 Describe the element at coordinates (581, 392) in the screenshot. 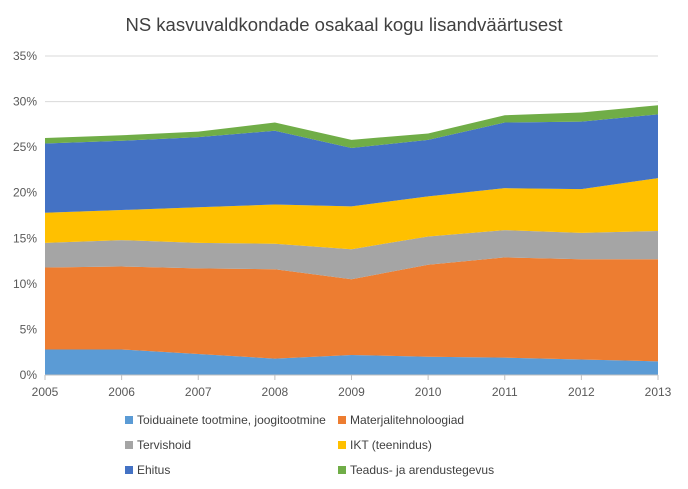

I see `x-tick-label: 2012` at that location.